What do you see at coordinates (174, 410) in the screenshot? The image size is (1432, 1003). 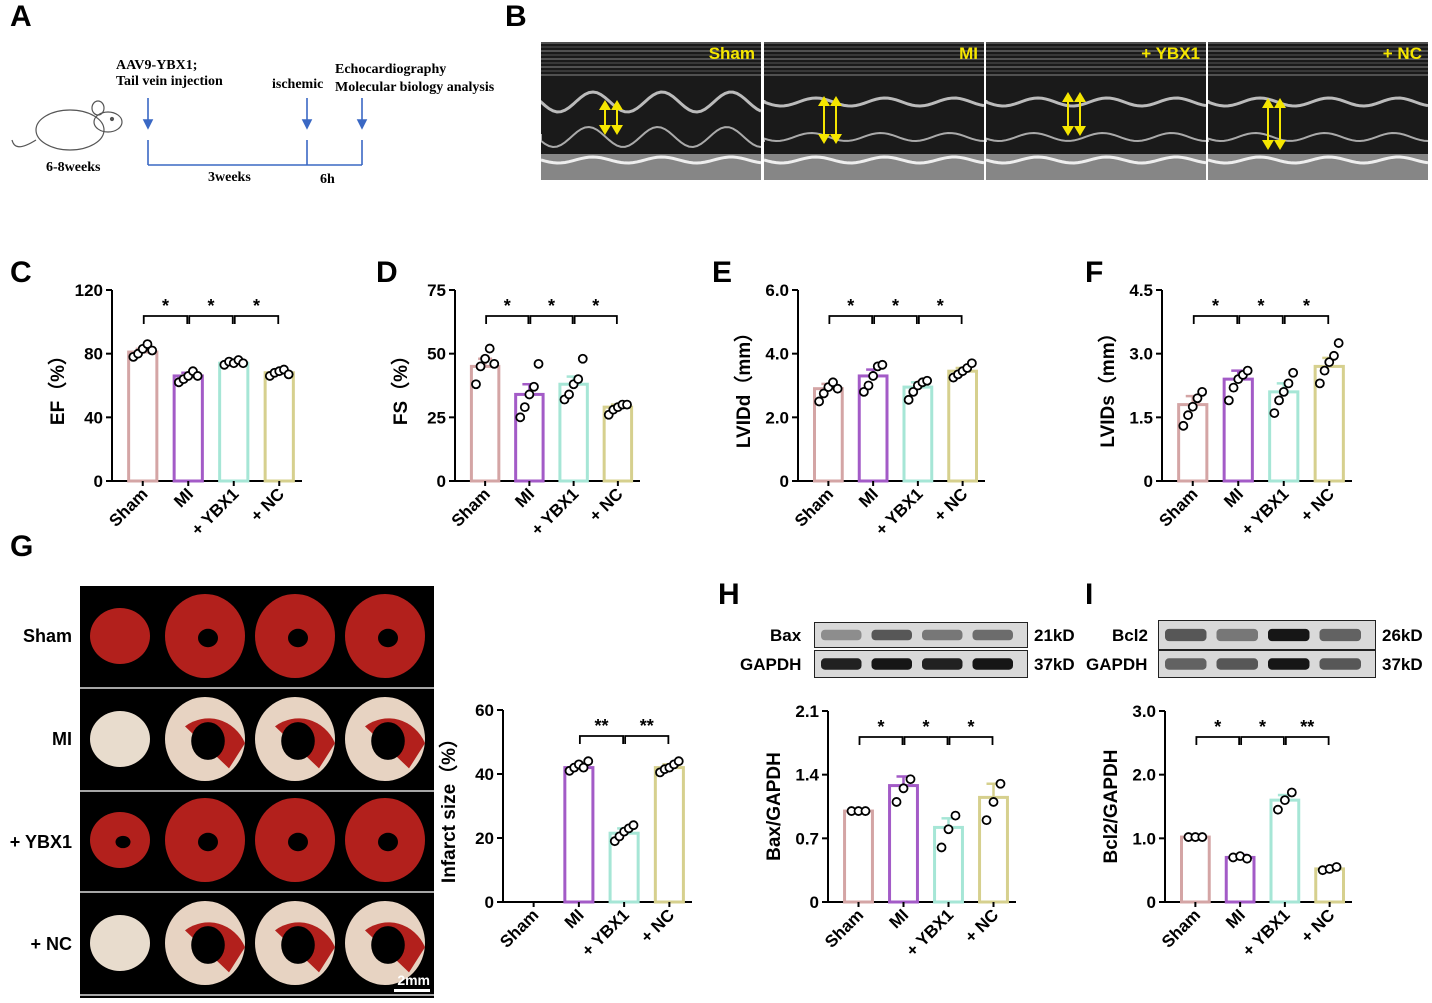 I see `chart-c: 0 40 80 120 EF（%） Sham MI+ YBX1 + NC * * *` at bounding box center [174, 410].